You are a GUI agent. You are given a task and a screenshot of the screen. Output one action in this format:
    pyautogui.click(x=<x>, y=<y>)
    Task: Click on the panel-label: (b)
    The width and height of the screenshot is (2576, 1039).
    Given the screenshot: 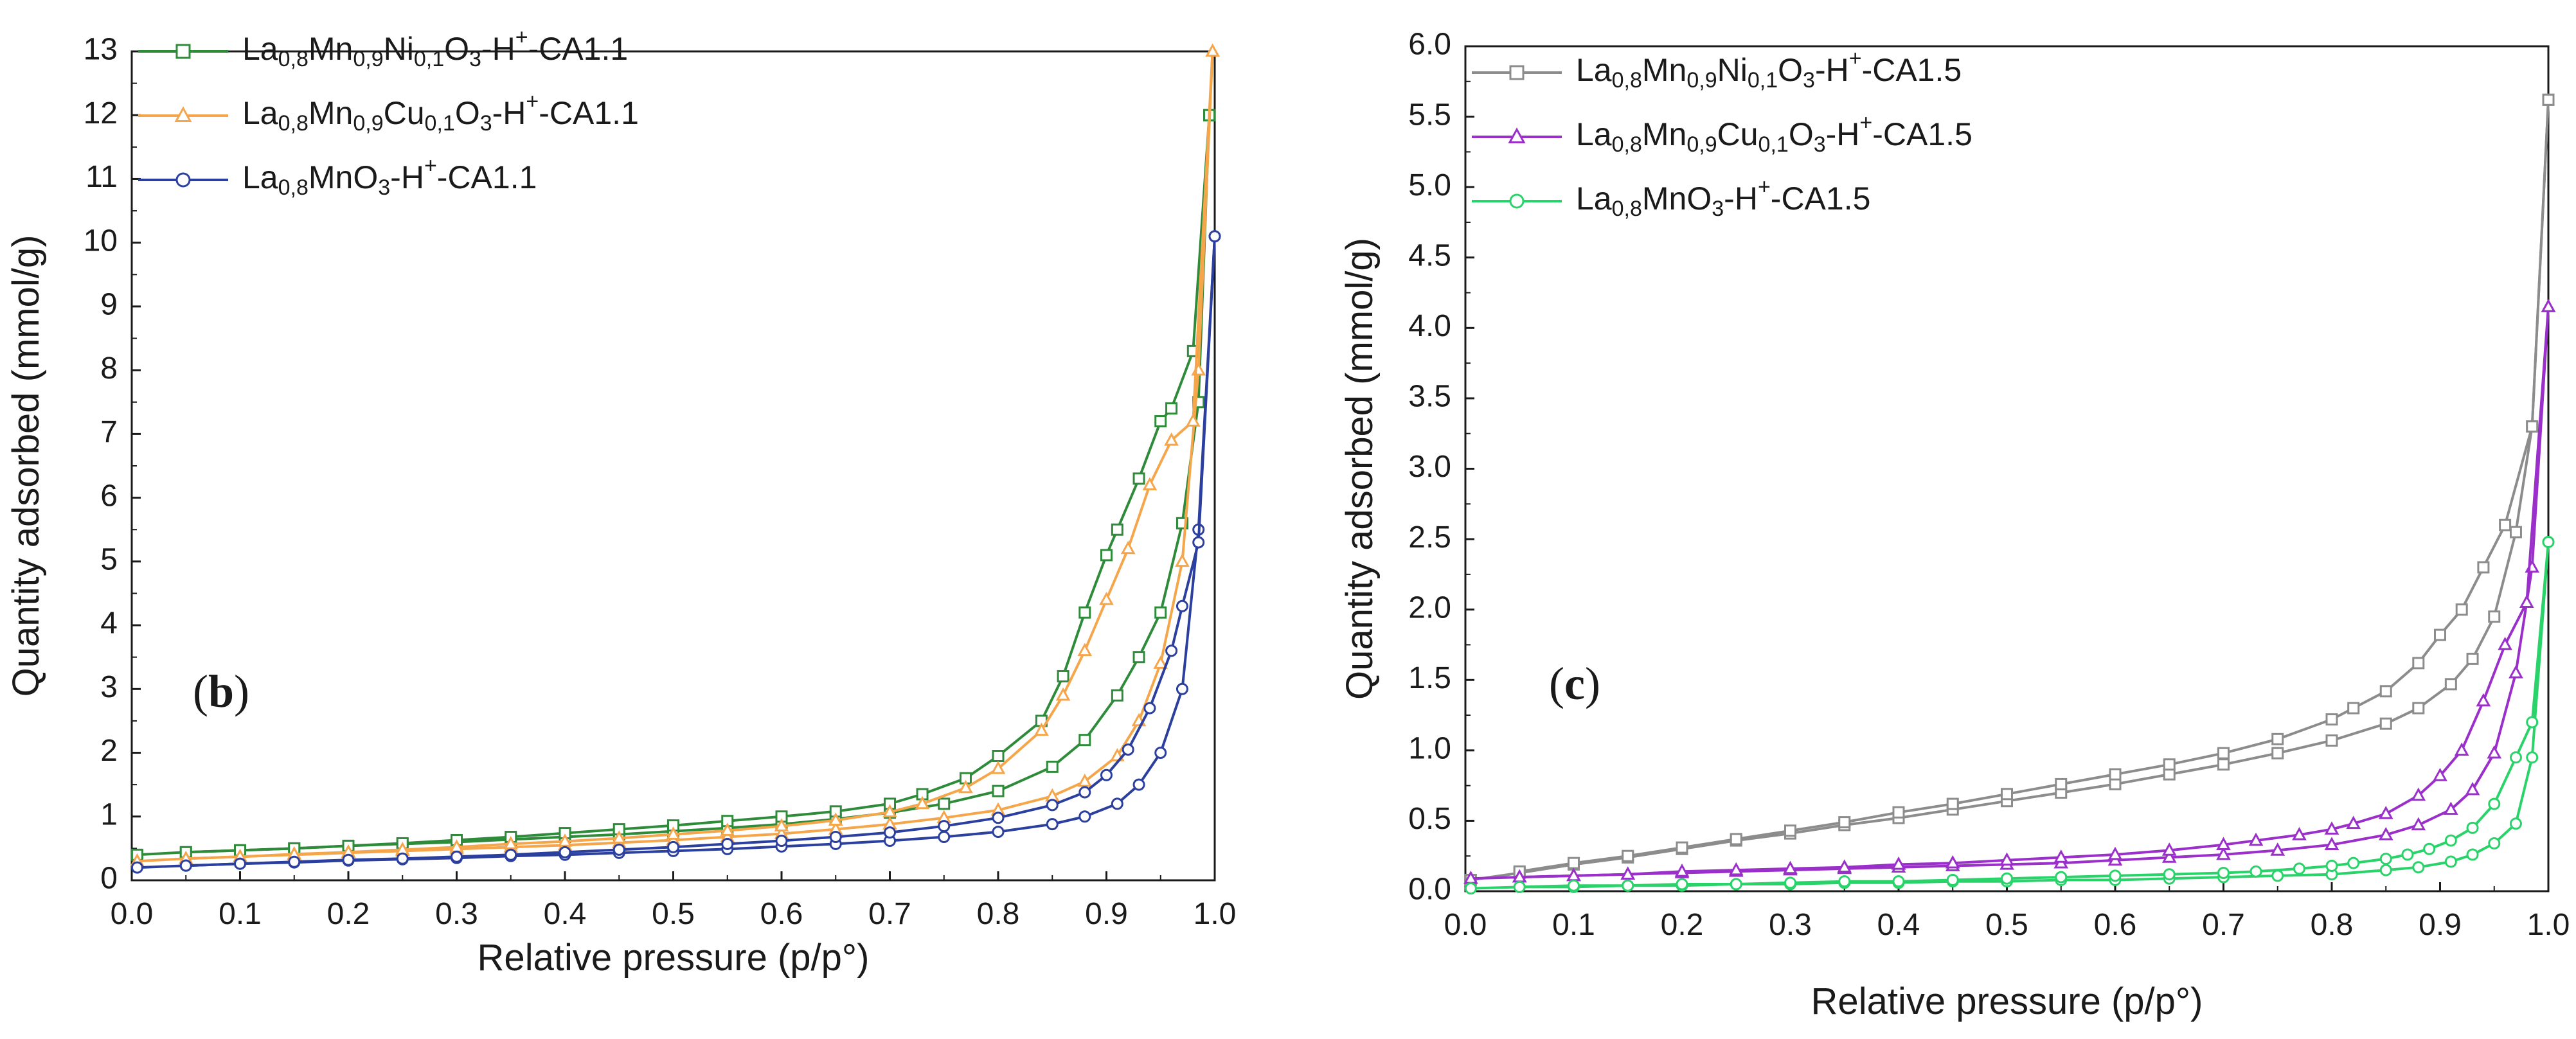 What is the action you would take?
    pyautogui.click(x=221, y=691)
    